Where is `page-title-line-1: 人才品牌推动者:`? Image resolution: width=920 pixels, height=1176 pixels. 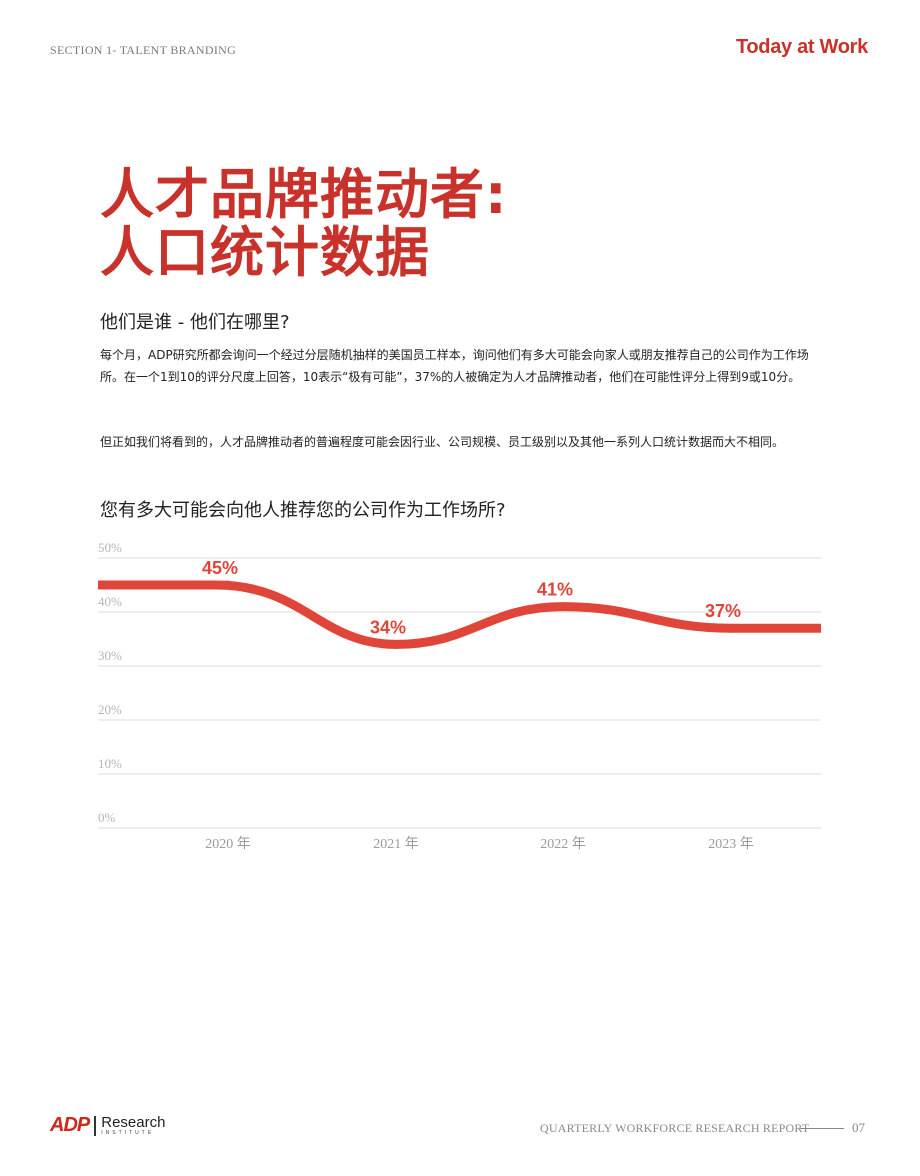
page-title-line-1: 人才品牌推动者: is located at coordinates (304, 194).